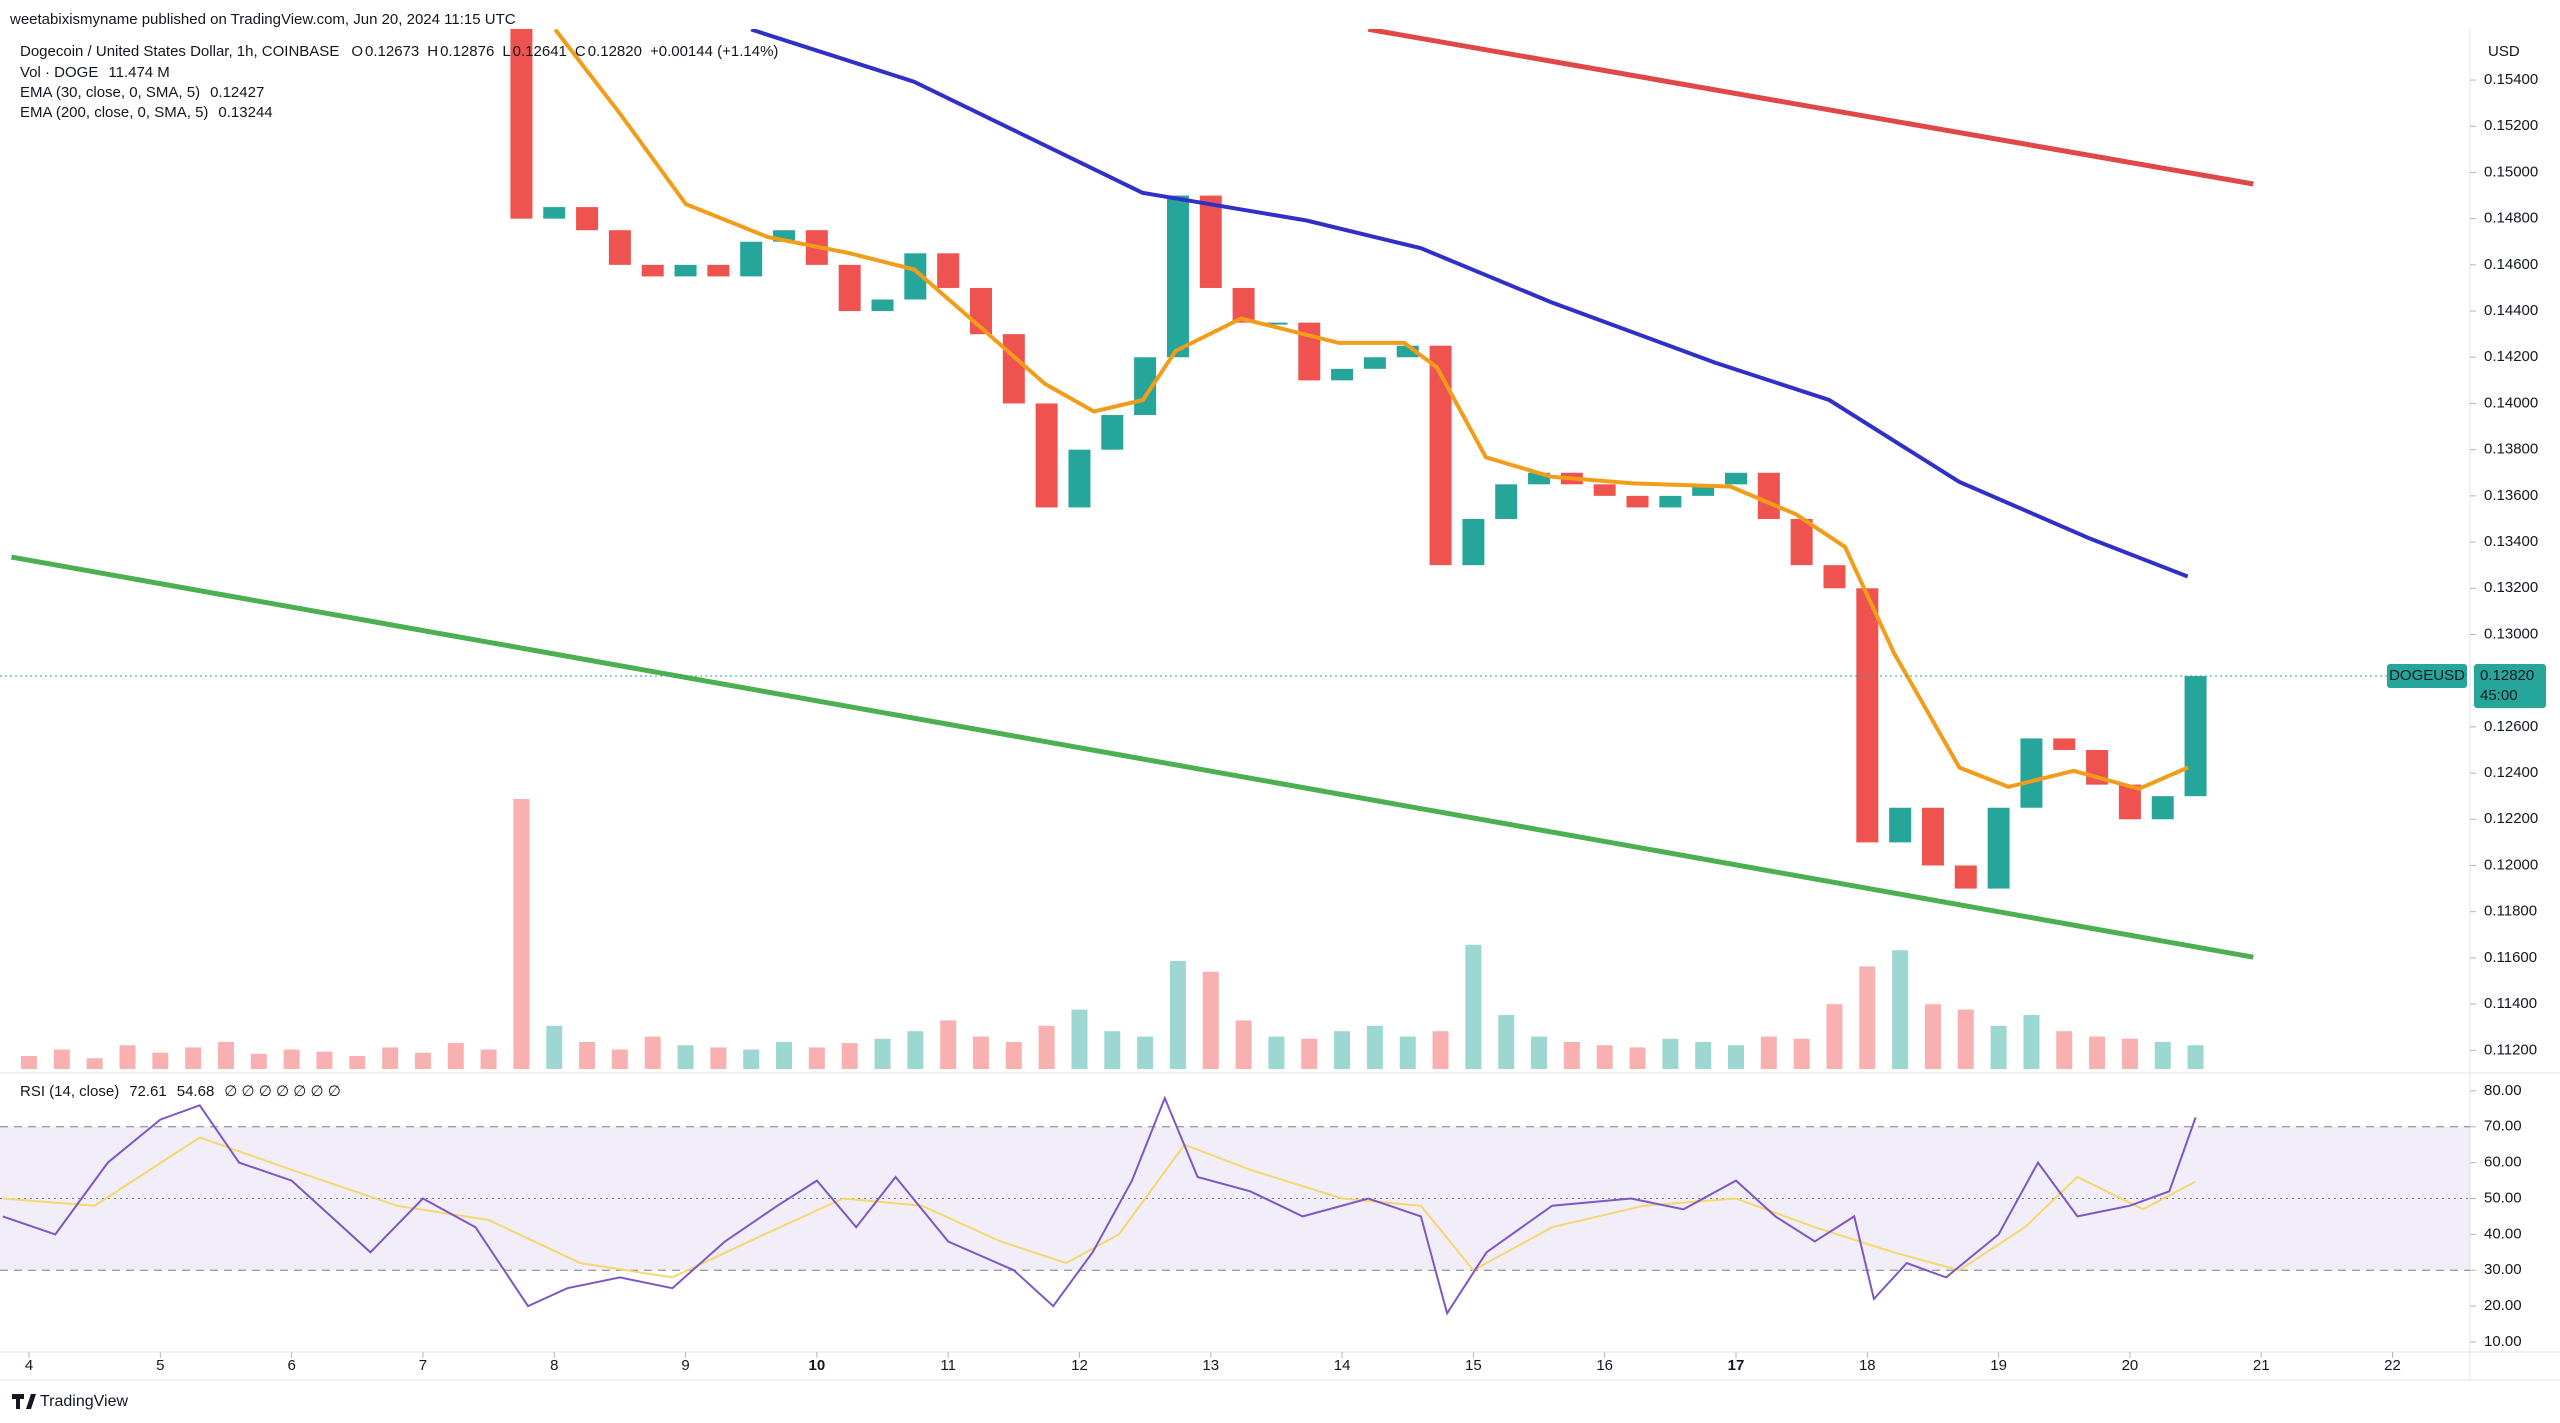  Describe the element at coordinates (2511, 864) in the screenshot. I see `y-tick-label: 0.12000` at that location.